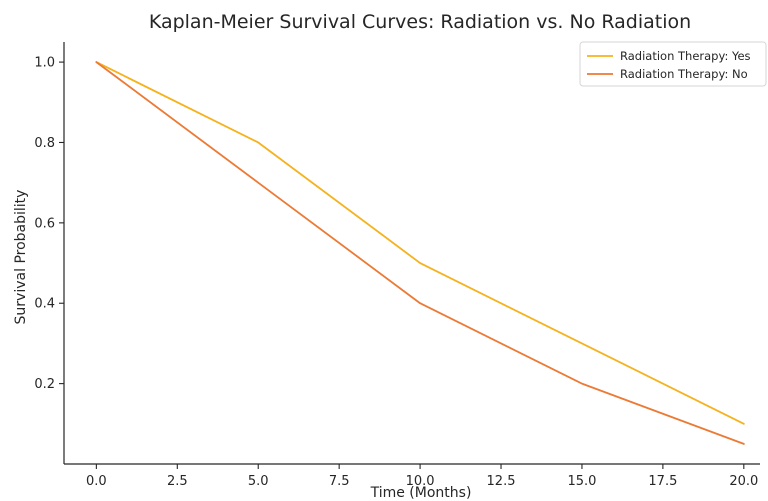 This screenshot has height=501, width=768. I want to click on legend-label: Radiation Therapy: No, so click(684, 74).